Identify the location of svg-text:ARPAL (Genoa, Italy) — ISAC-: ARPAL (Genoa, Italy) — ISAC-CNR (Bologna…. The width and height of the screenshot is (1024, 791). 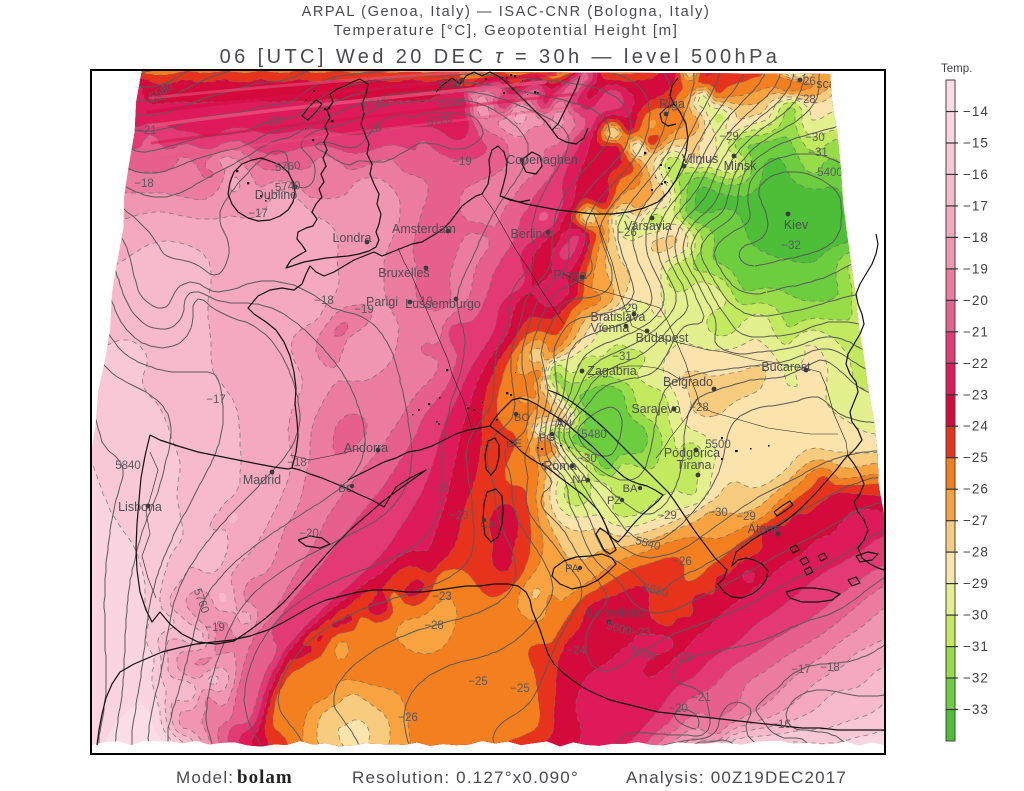
(506, 12).